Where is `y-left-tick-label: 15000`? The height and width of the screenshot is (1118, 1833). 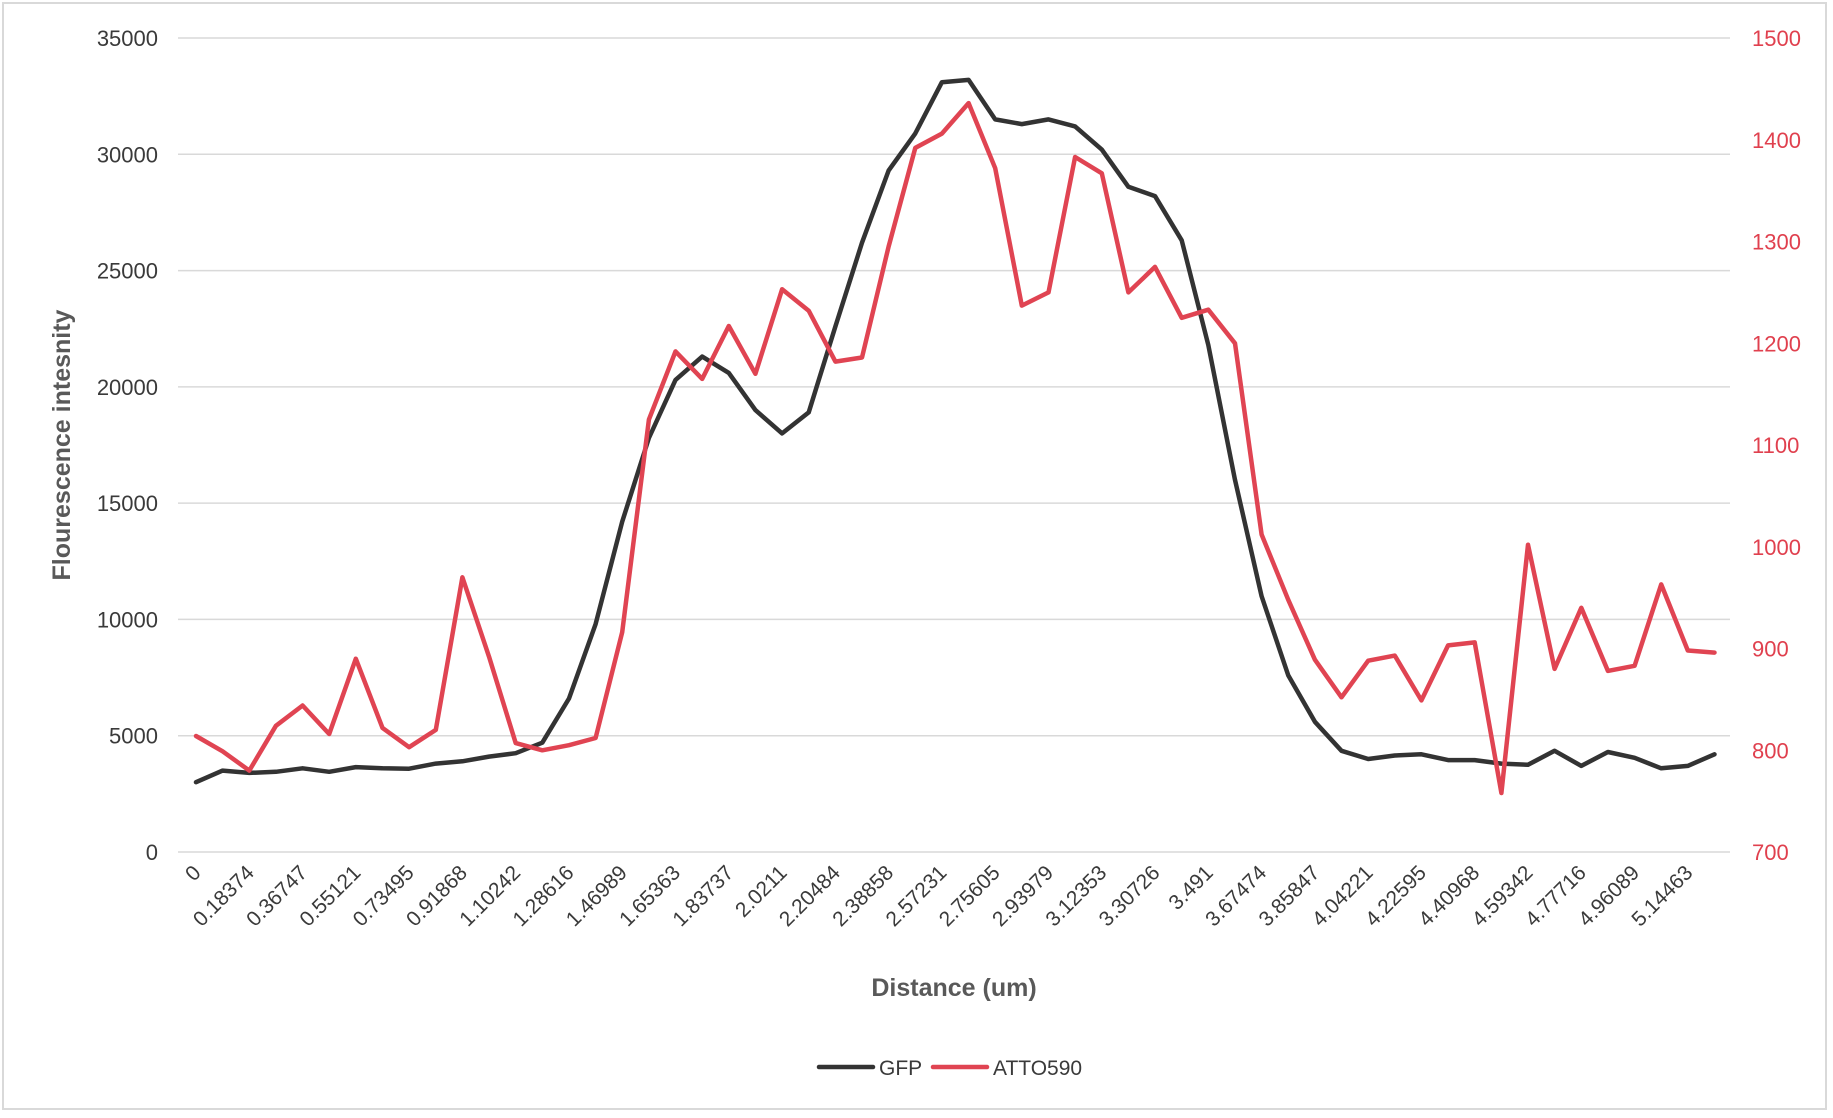 y-left-tick-label: 15000 is located at coordinates (127, 503).